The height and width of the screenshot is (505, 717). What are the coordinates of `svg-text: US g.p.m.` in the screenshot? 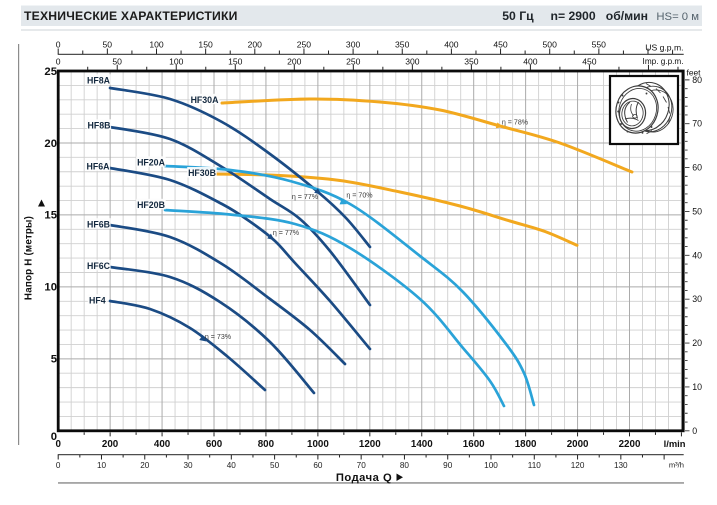 It's located at (664, 48).